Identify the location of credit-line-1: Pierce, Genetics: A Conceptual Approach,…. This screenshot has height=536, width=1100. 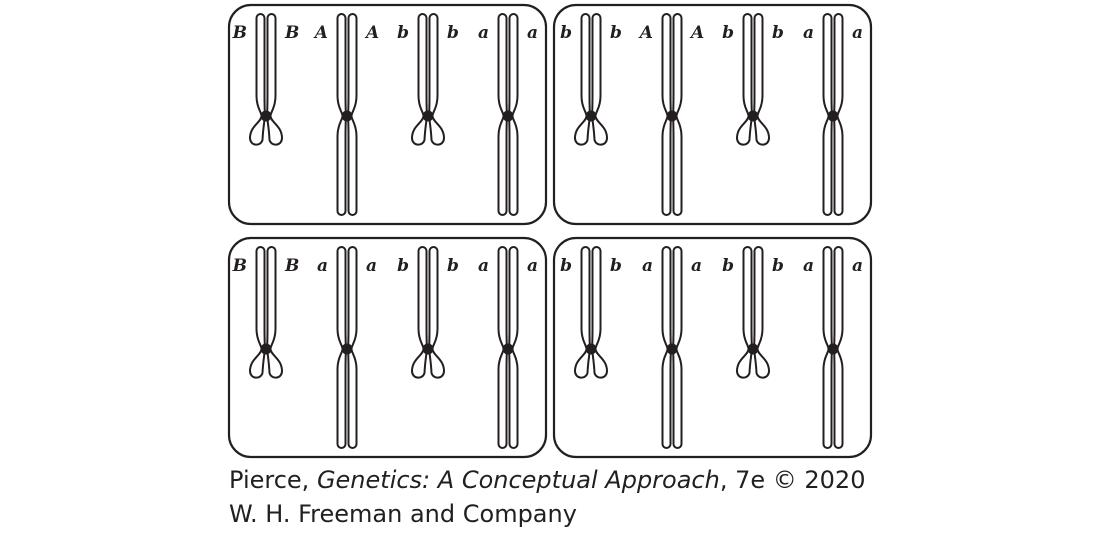
(547, 480).